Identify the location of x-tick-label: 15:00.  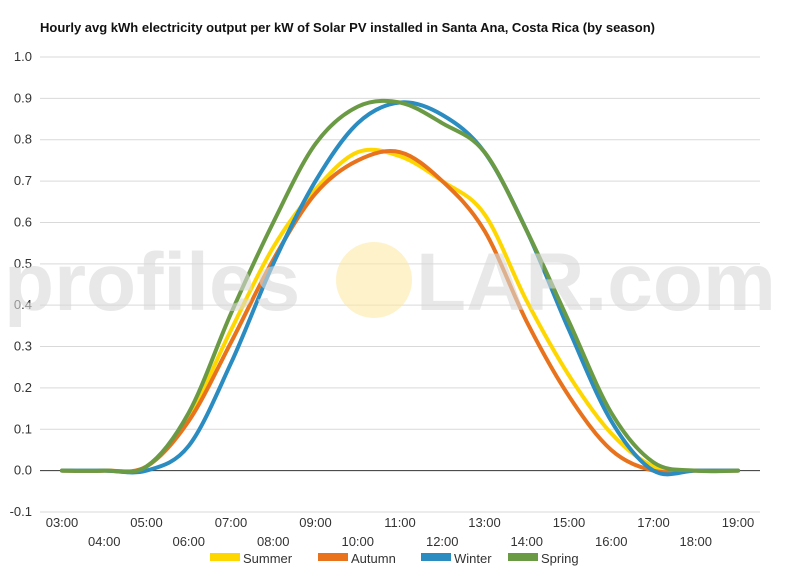
(569, 522).